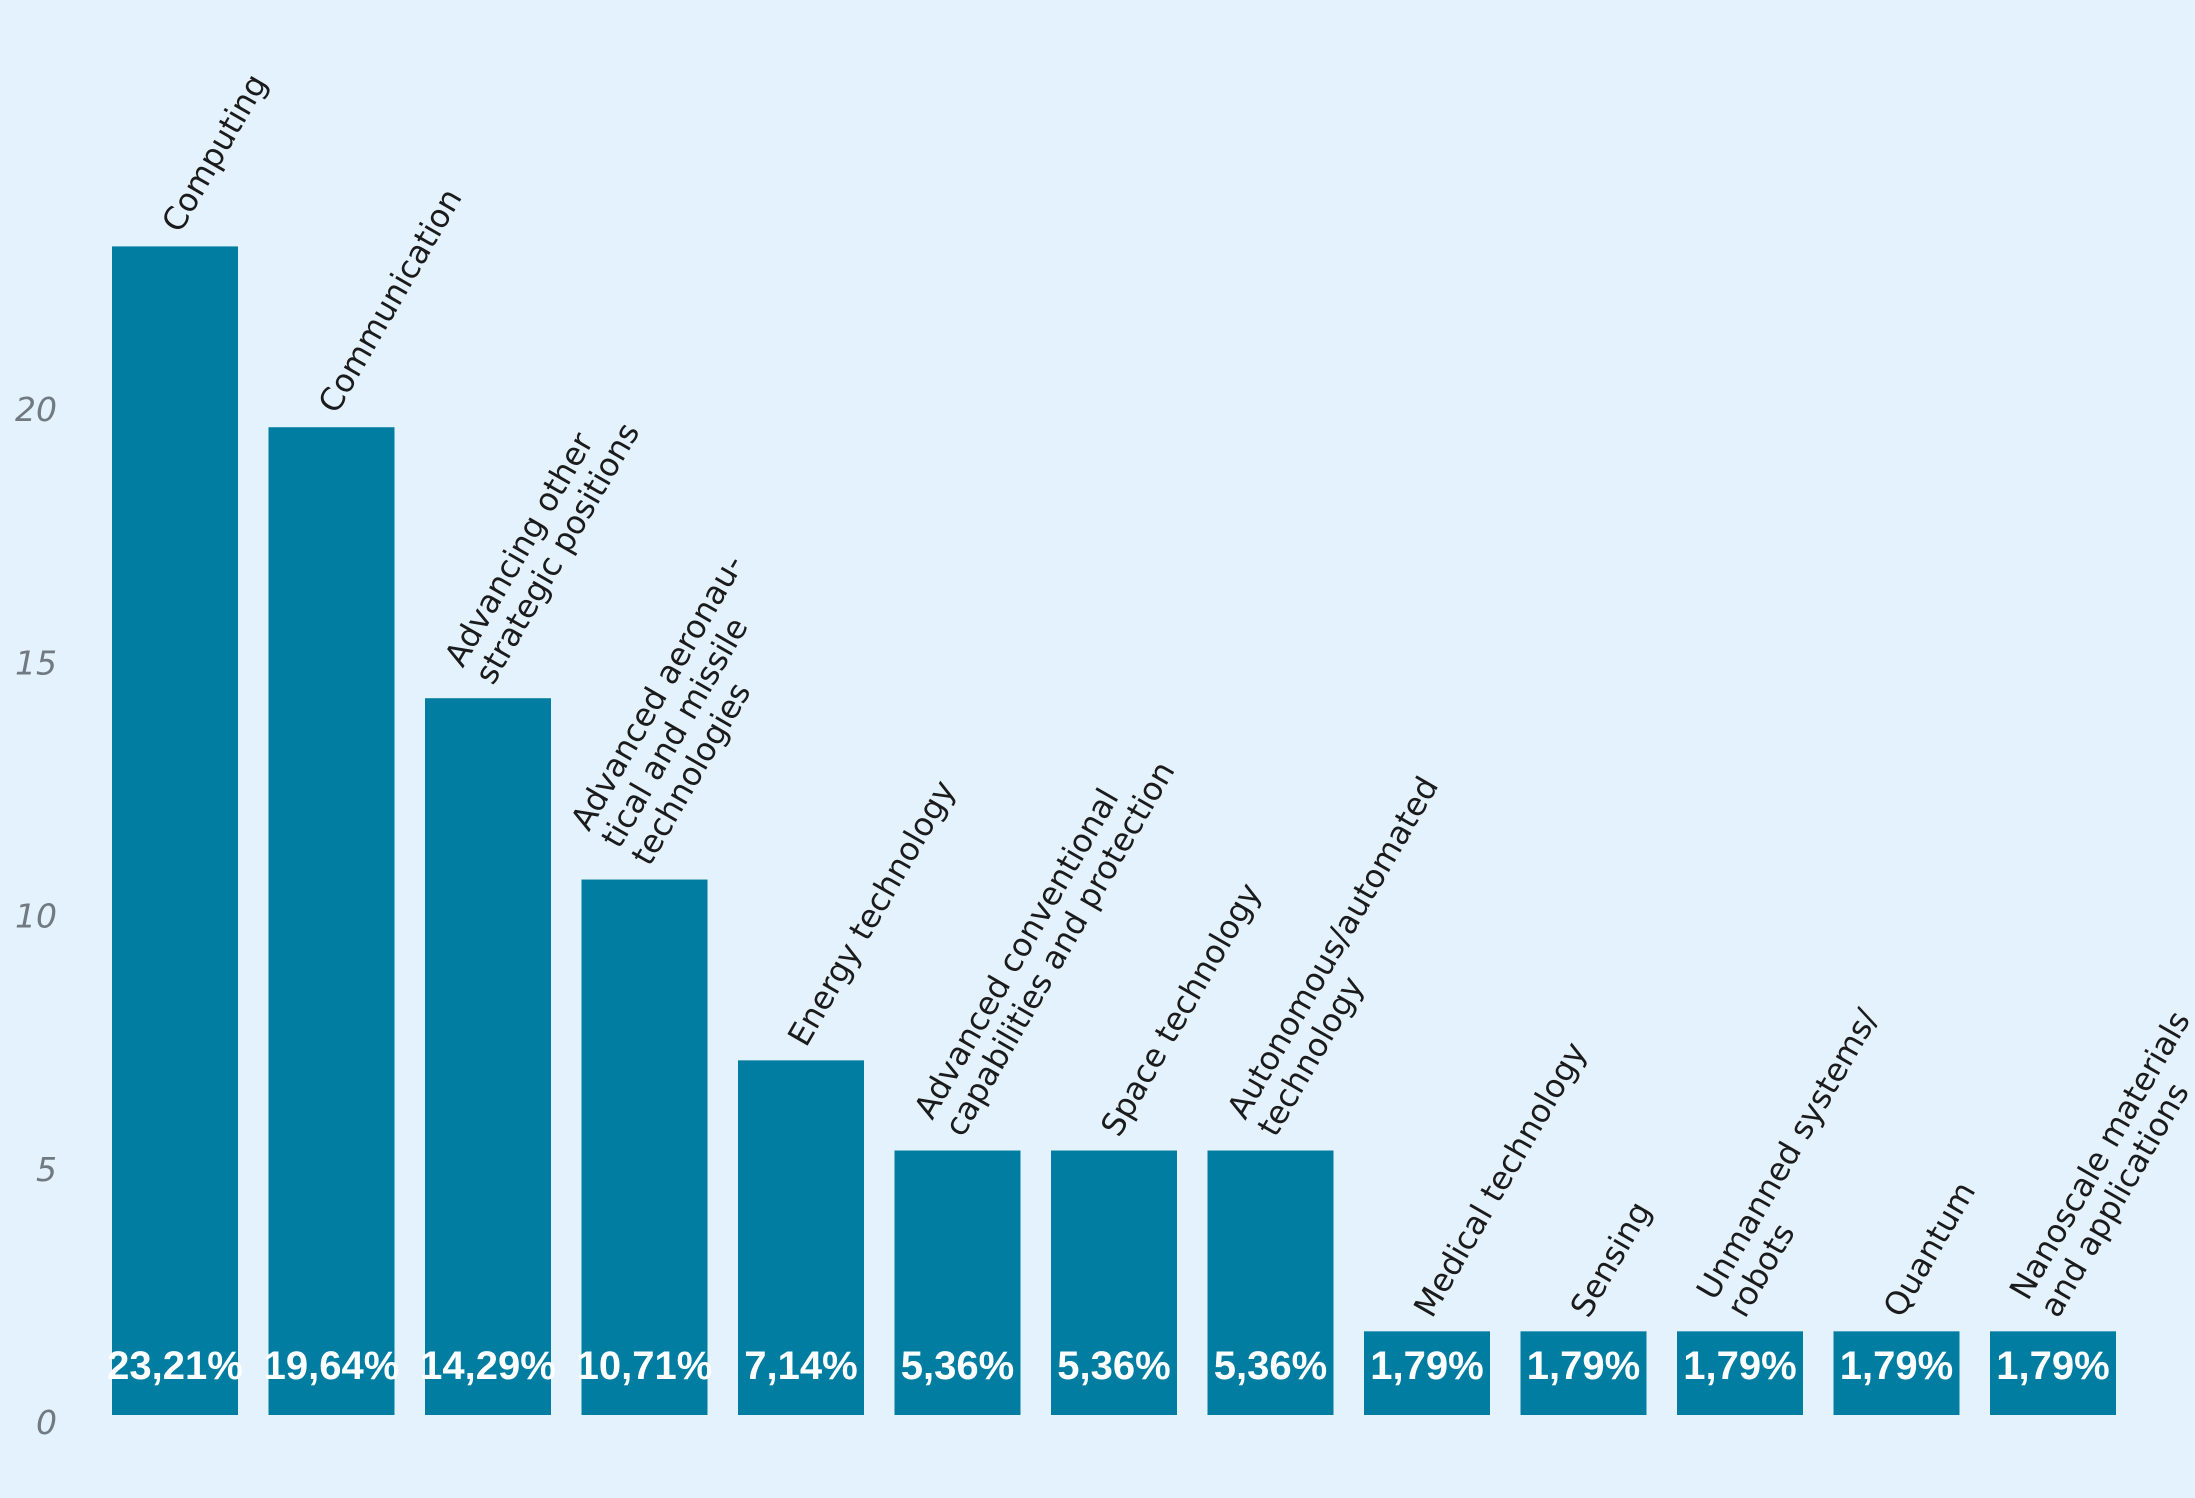  What do you see at coordinates (46, 1422) in the screenshot?
I see `y-tick-label: 0` at bounding box center [46, 1422].